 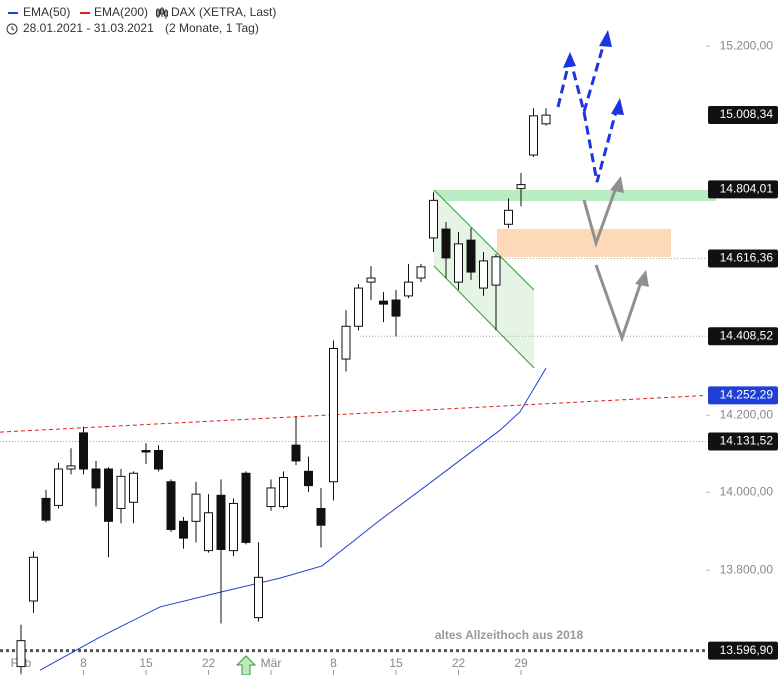 What do you see at coordinates (584, 243) in the screenshot?
I see `support-zone` at bounding box center [584, 243].